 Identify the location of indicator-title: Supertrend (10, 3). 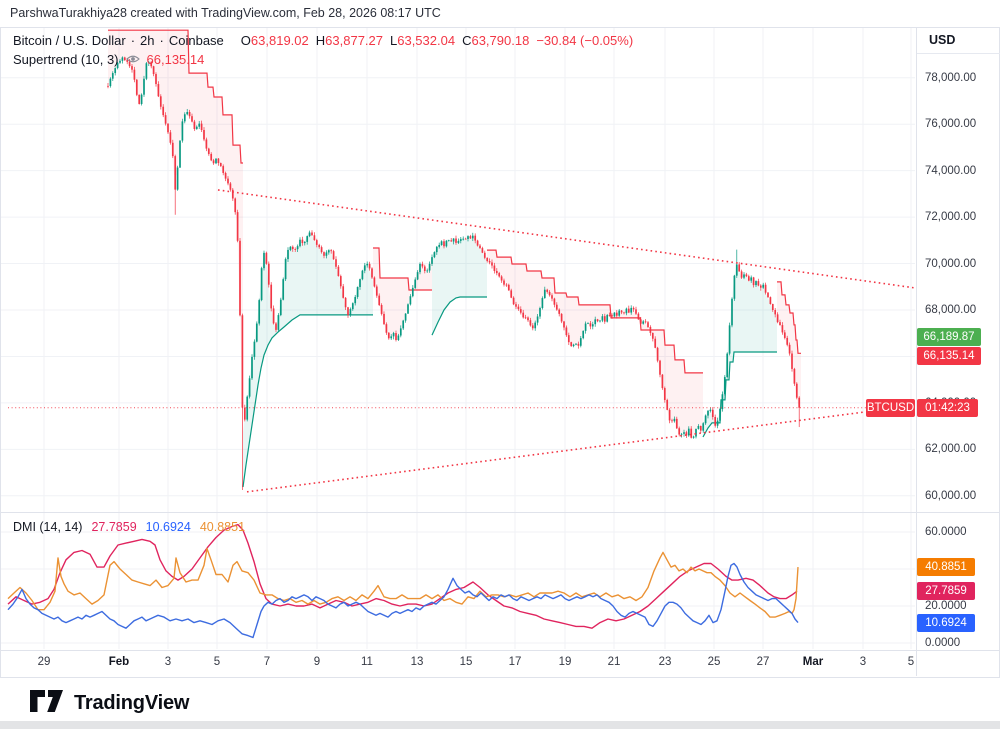
(66, 59).